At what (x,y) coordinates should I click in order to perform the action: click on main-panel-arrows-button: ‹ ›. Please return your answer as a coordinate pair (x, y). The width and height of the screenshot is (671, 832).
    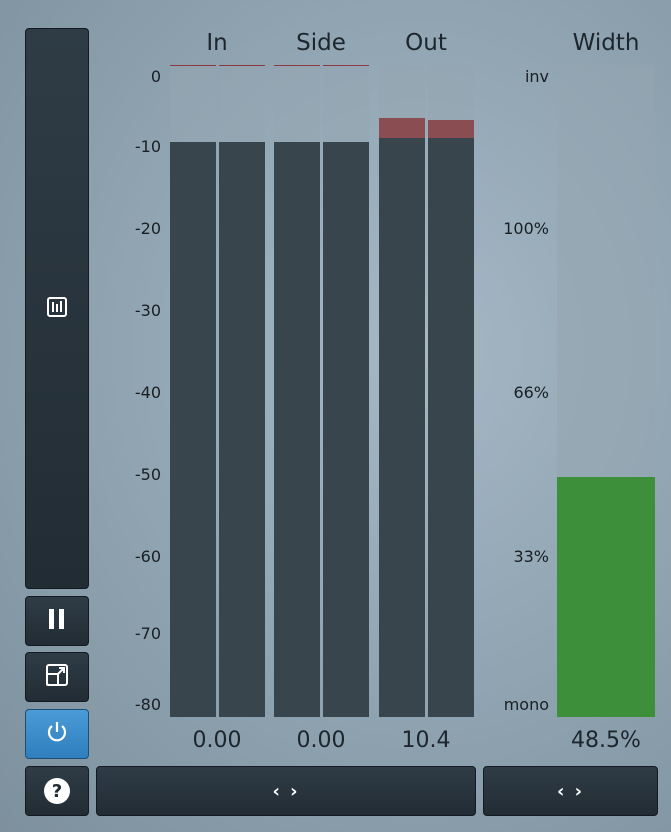
    Looking at the image, I should click on (286, 791).